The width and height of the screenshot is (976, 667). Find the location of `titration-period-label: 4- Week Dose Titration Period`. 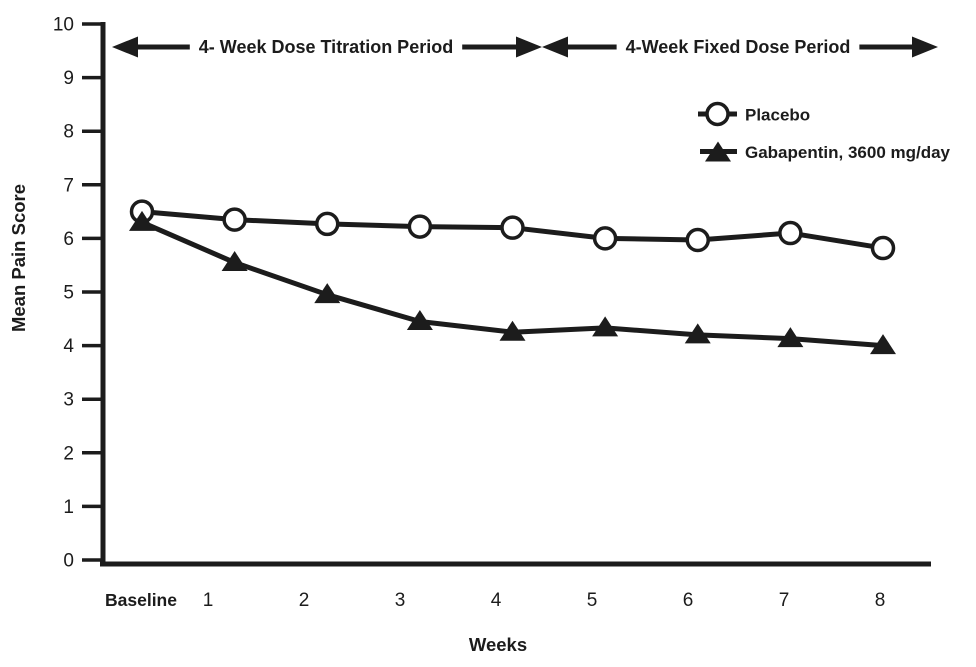

titration-period-label: 4- Week Dose Titration Period is located at coordinates (326, 47).